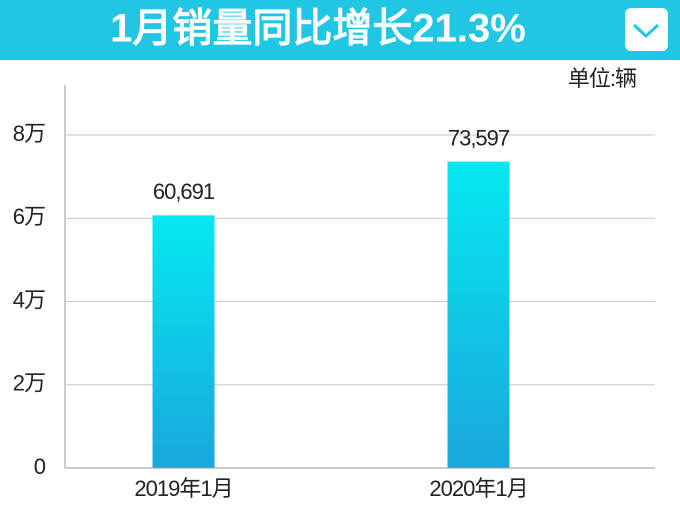 This screenshot has width=680, height=510. I want to click on y-tick-label: 8万, so click(29, 133).